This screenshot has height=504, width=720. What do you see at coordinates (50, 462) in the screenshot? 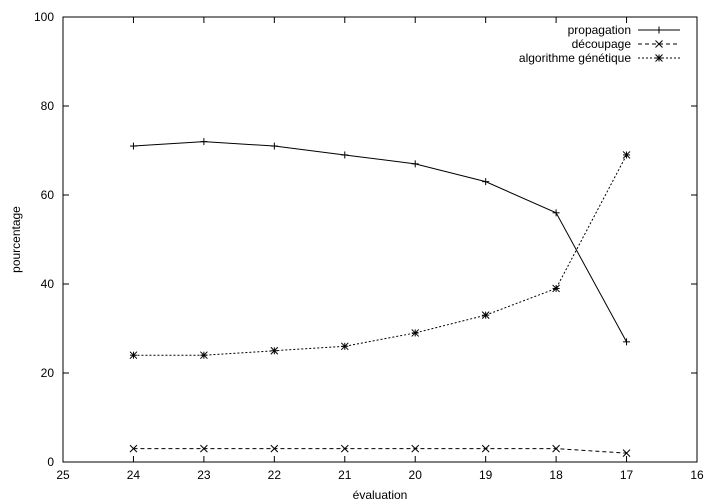
I see `y-tick-label: 0` at bounding box center [50, 462].